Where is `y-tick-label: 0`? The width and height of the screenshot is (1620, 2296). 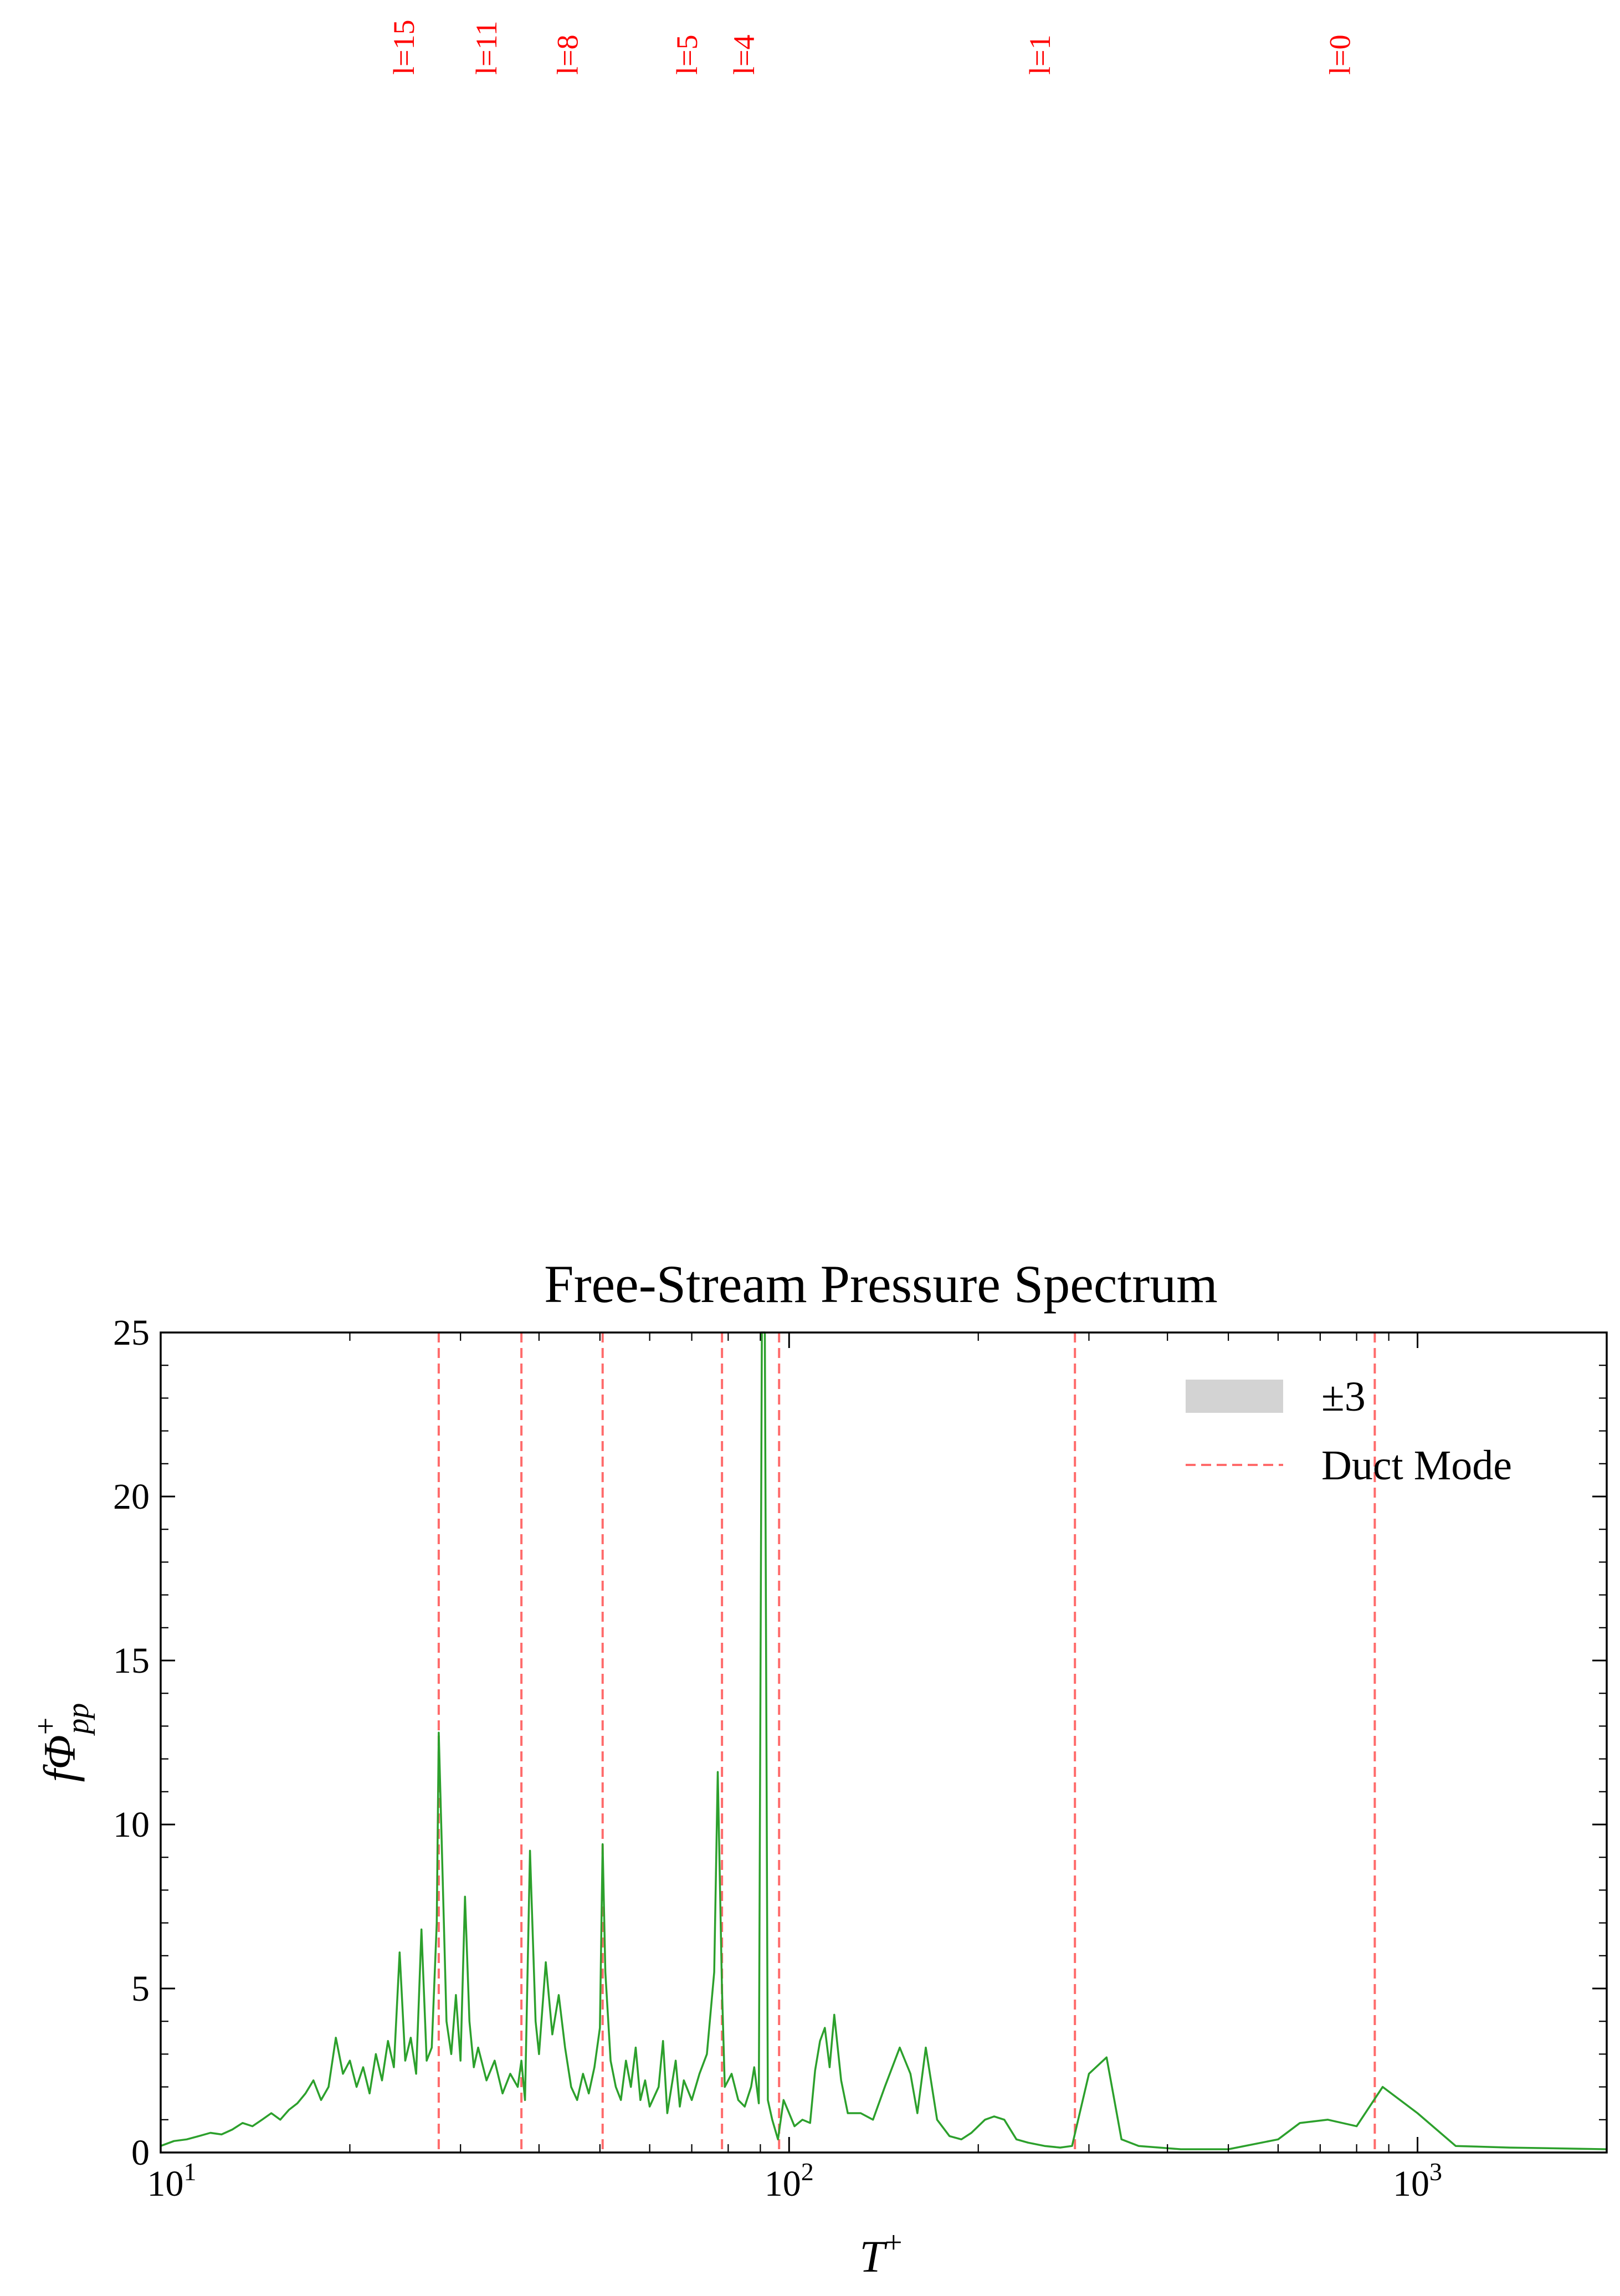
y-tick-label: 0 is located at coordinates (140, 2153).